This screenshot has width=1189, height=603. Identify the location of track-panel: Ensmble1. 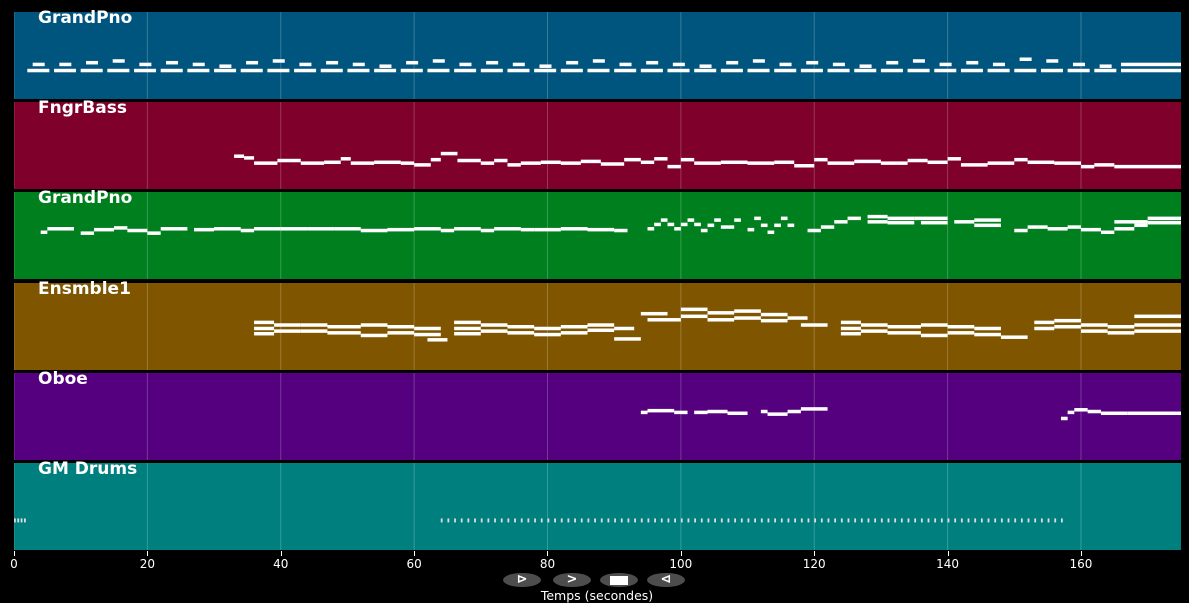
(597, 324).